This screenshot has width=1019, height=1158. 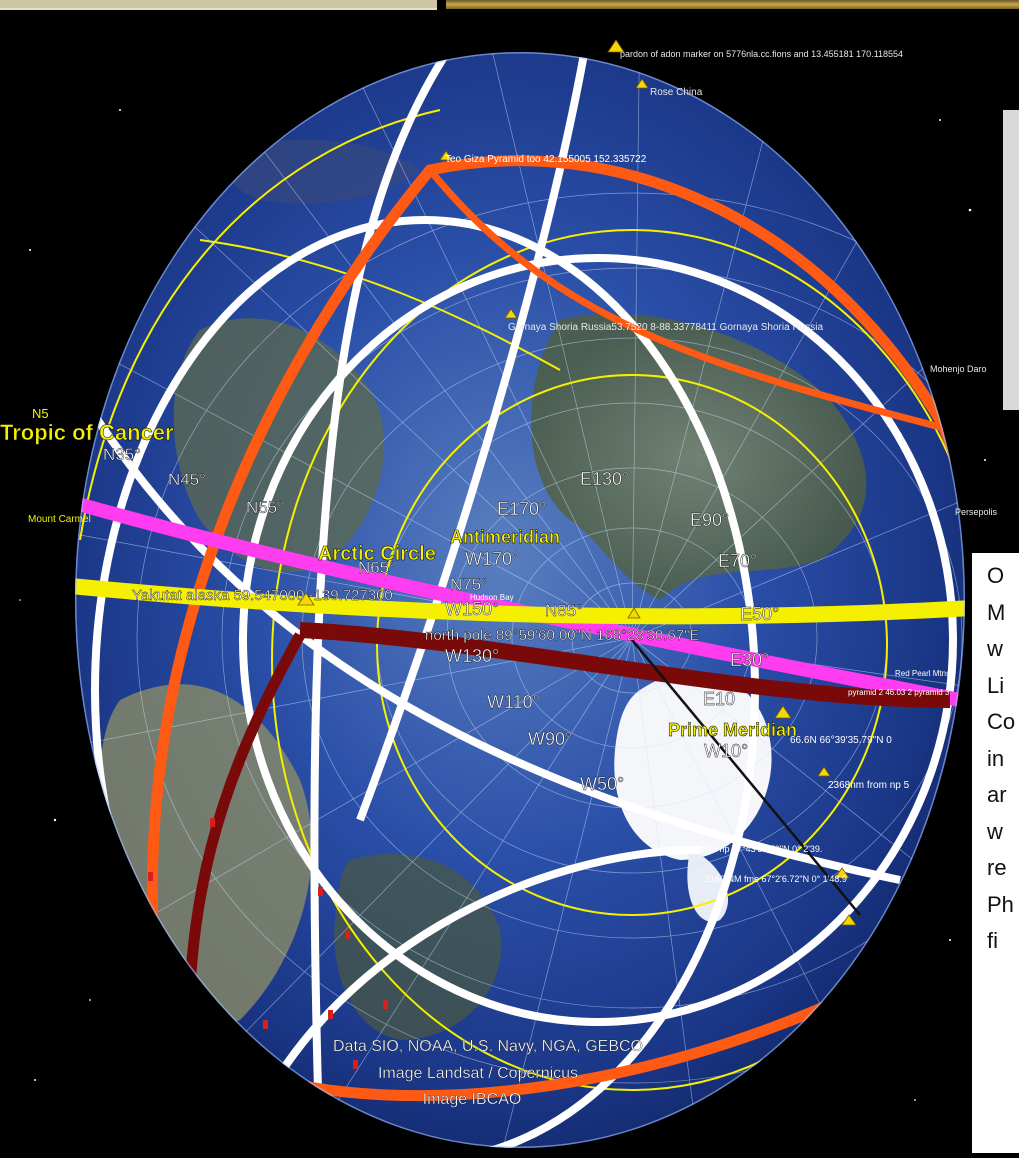 I want to click on label-yakutat: Yakutat alaska 59.547000 -139.727300, so click(x=262, y=595).